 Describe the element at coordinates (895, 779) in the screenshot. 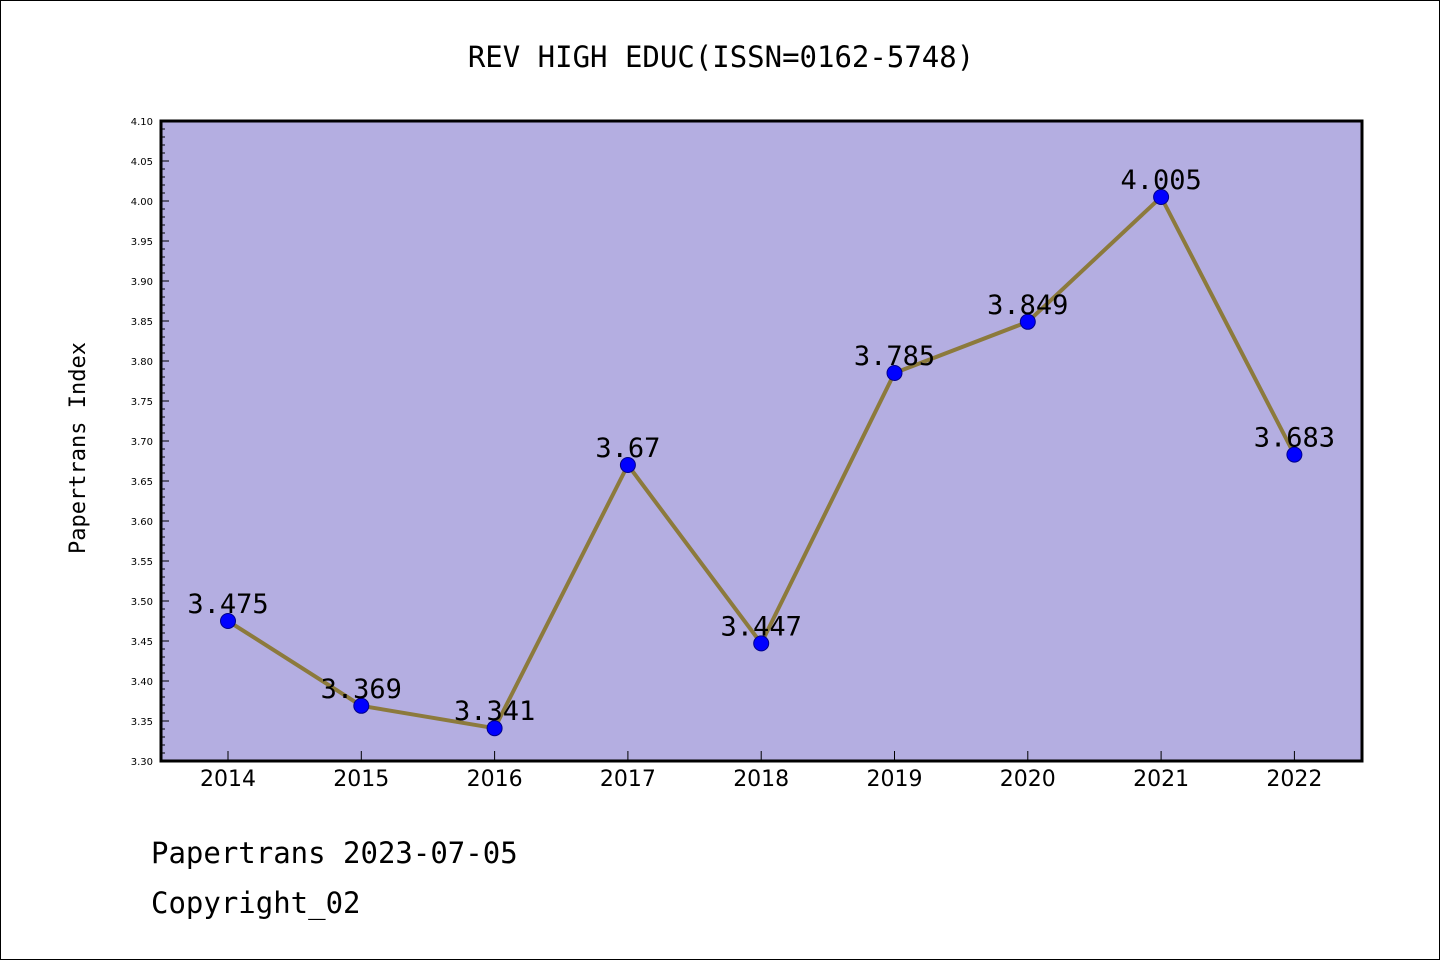

I see `x-tick-label: 2019` at that location.